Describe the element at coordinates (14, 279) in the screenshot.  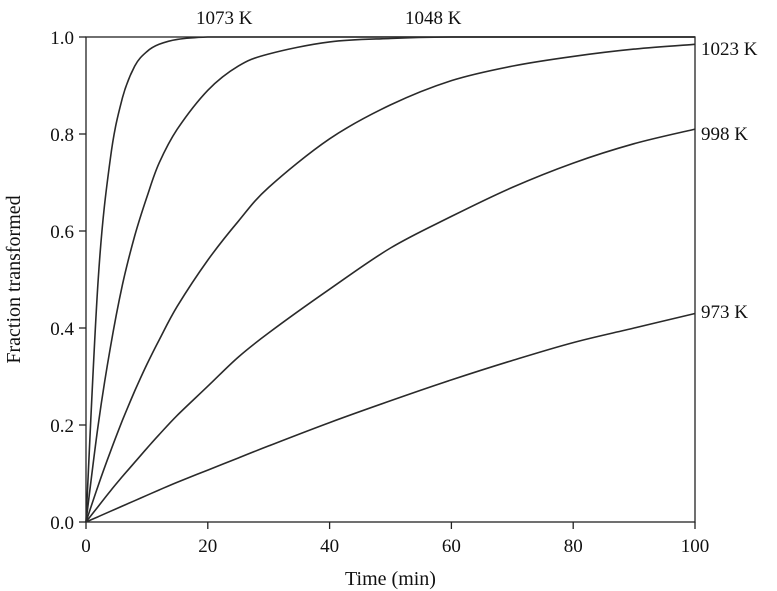
I see `y-axis-title: Fraction transformed` at that location.